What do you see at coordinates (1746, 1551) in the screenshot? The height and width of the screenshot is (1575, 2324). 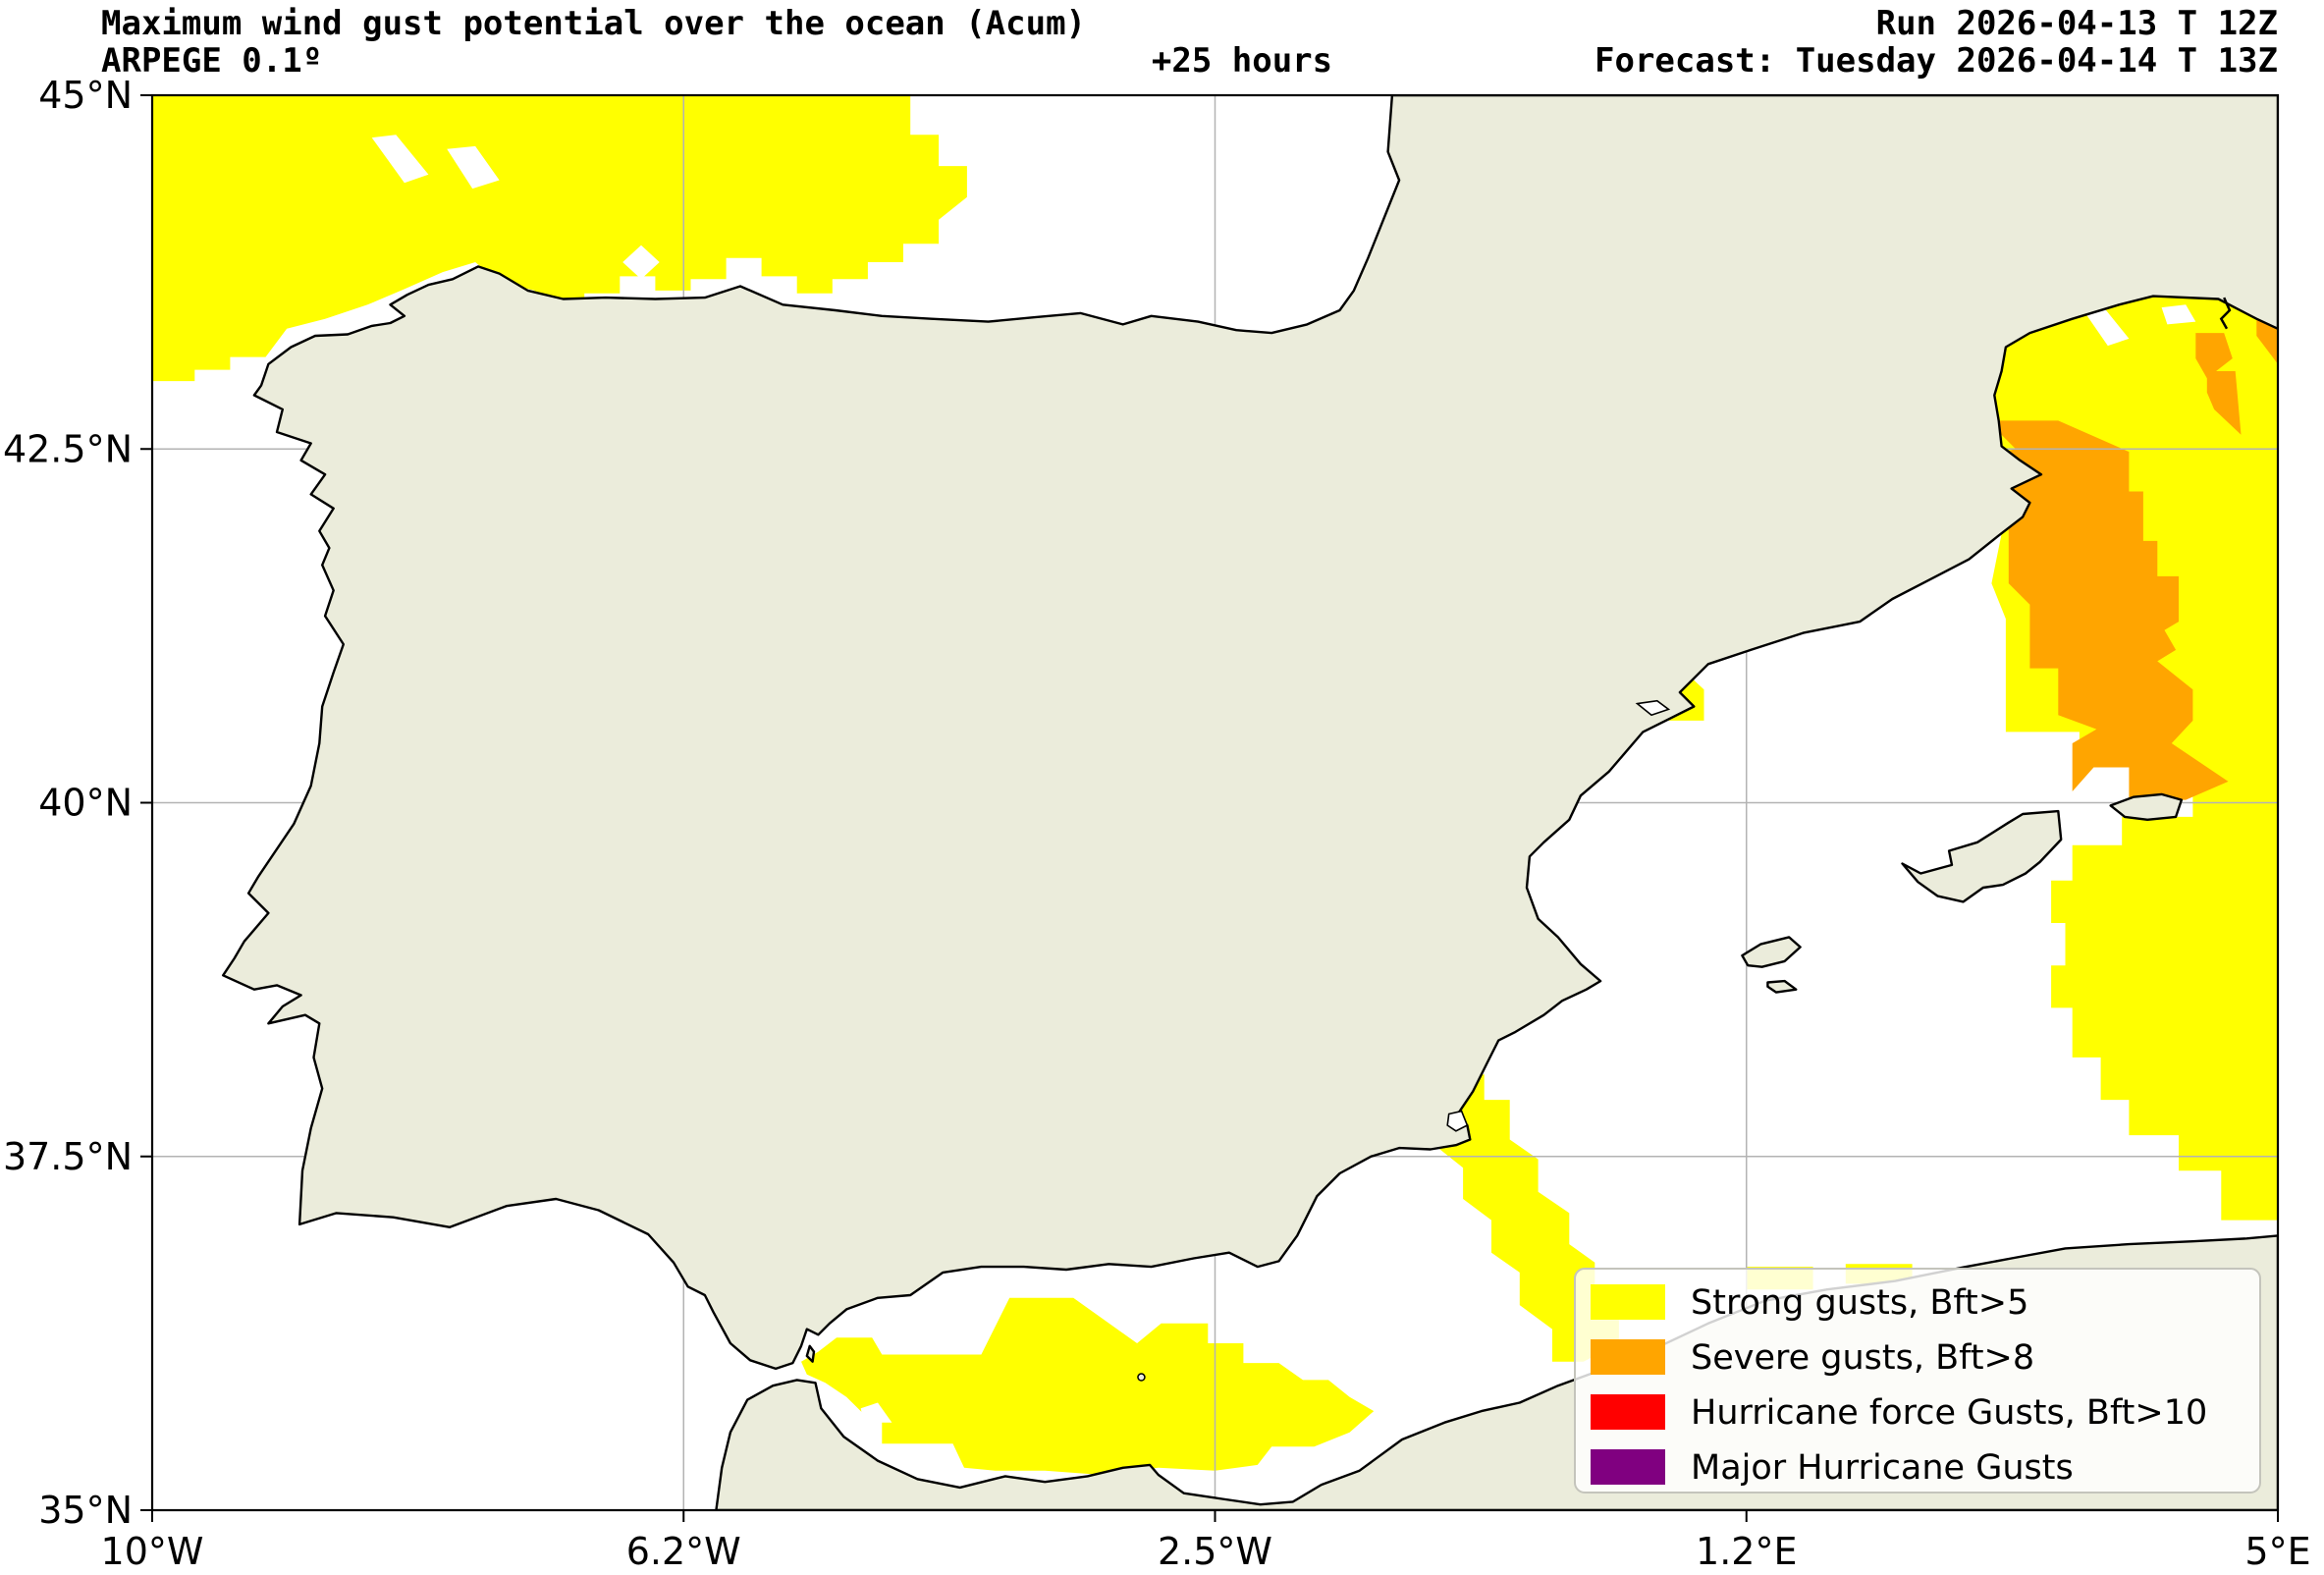 I see `x-tick-label: 1.2°E` at bounding box center [1746, 1551].